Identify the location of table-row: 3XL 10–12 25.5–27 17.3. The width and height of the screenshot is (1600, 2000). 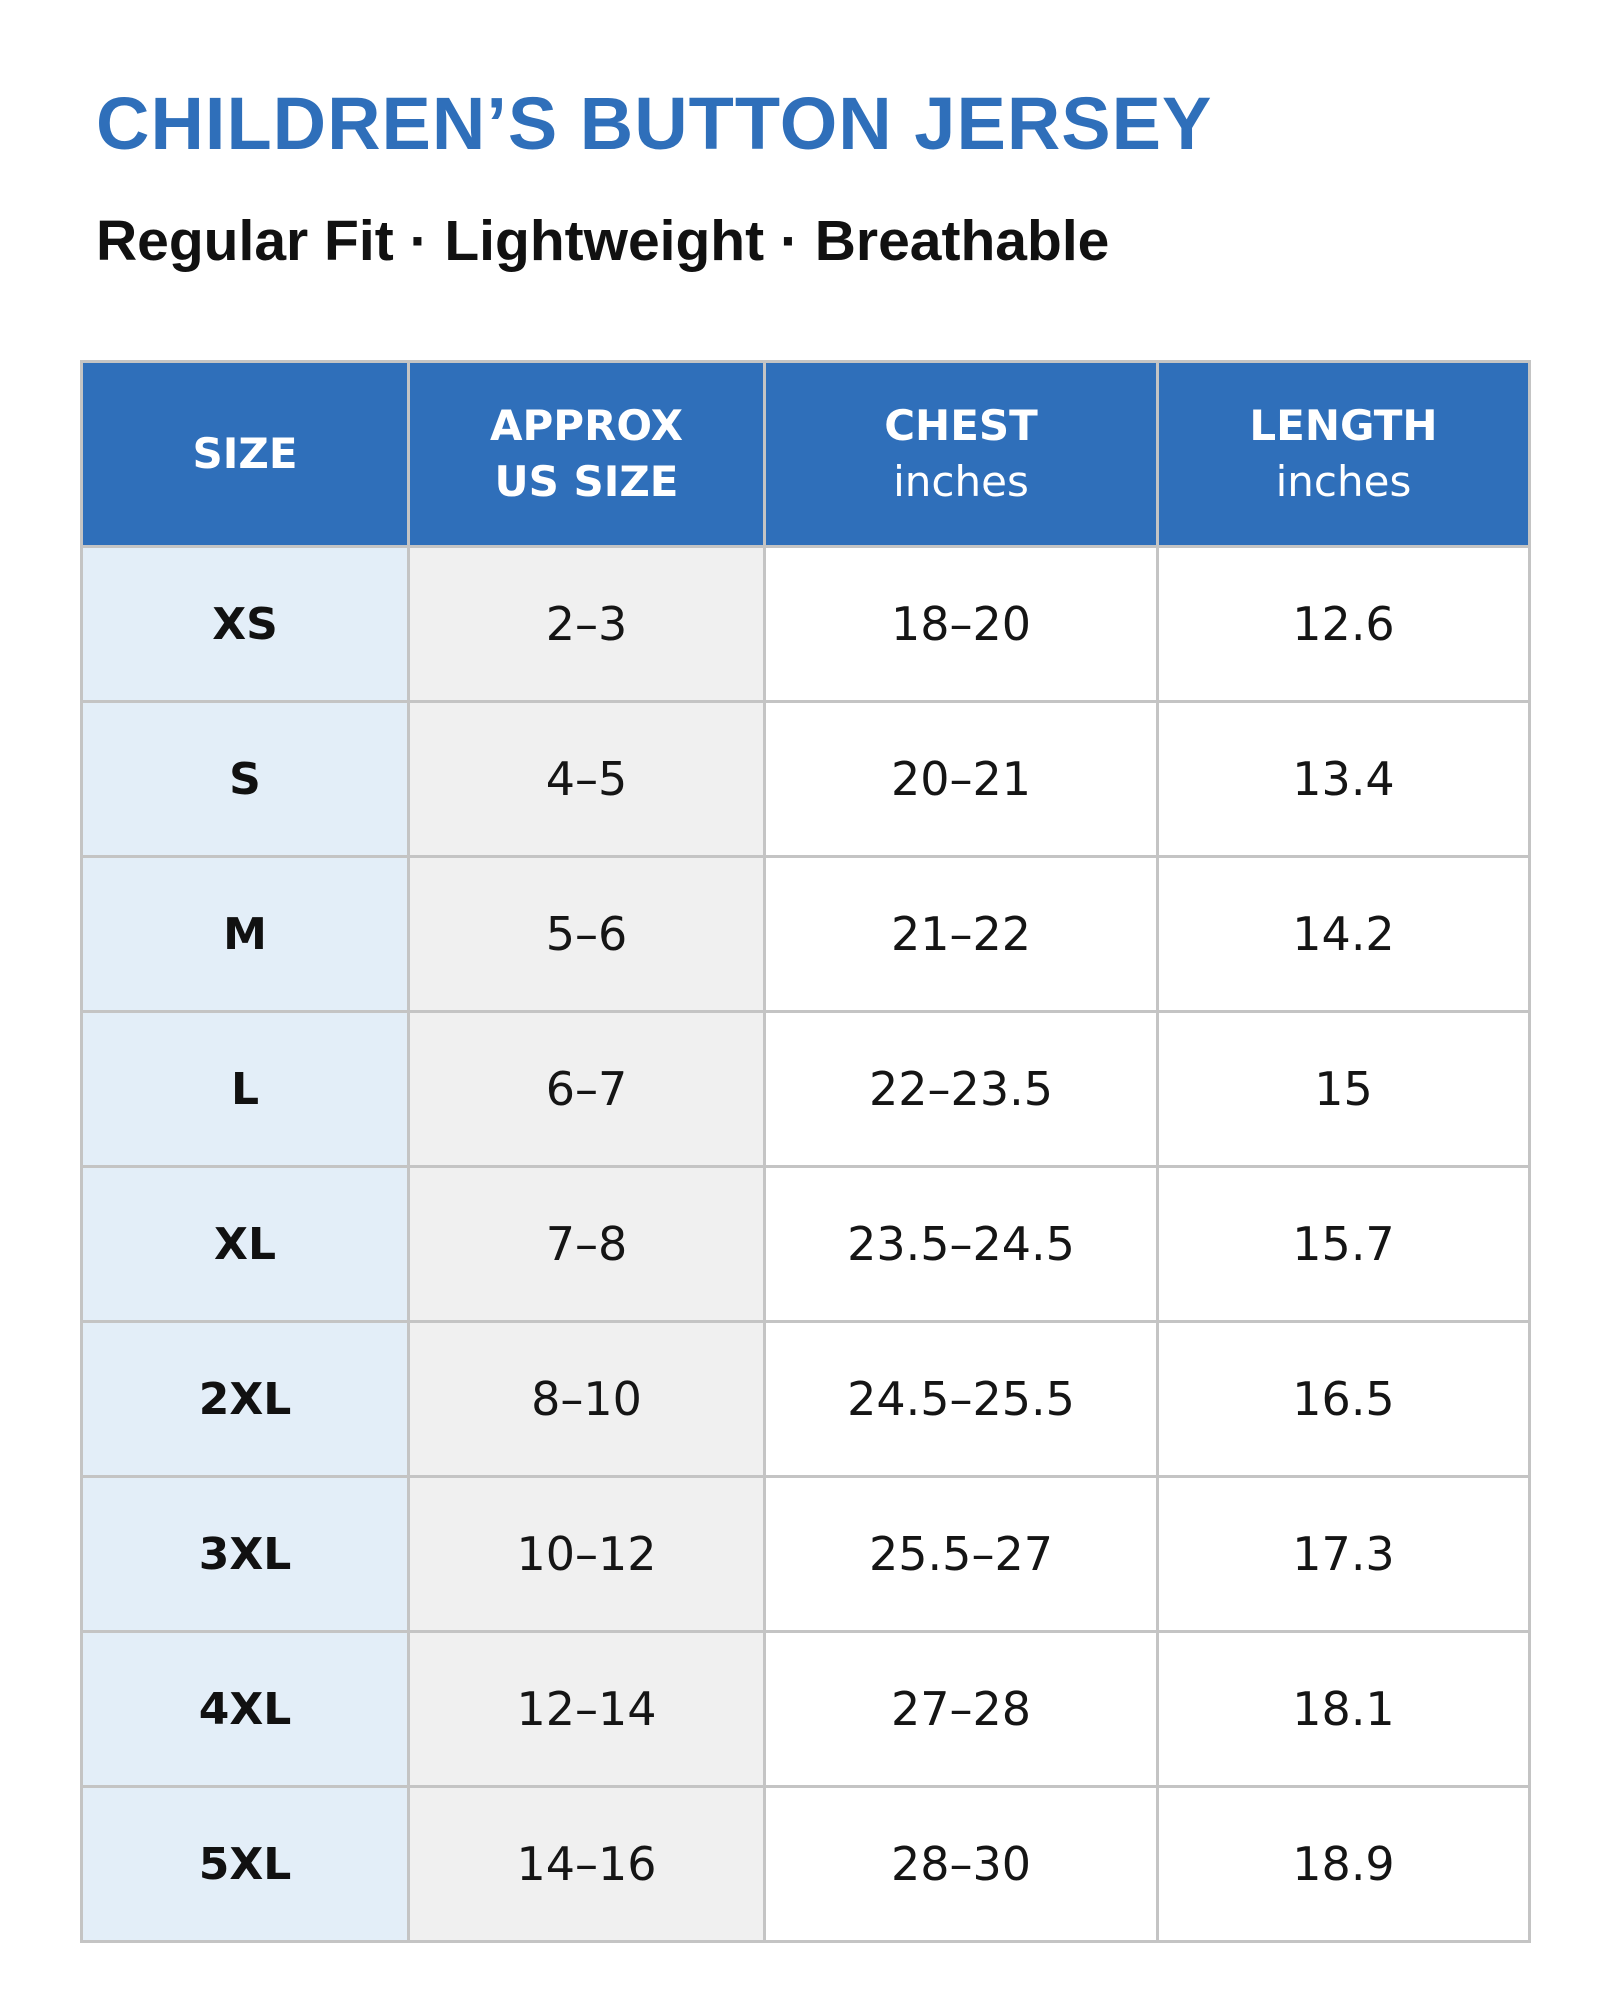
(805, 1554).